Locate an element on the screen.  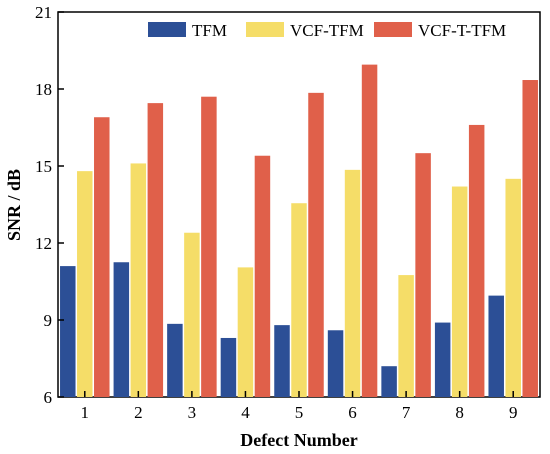
x-tick-label: 6 is located at coordinates (352, 412).